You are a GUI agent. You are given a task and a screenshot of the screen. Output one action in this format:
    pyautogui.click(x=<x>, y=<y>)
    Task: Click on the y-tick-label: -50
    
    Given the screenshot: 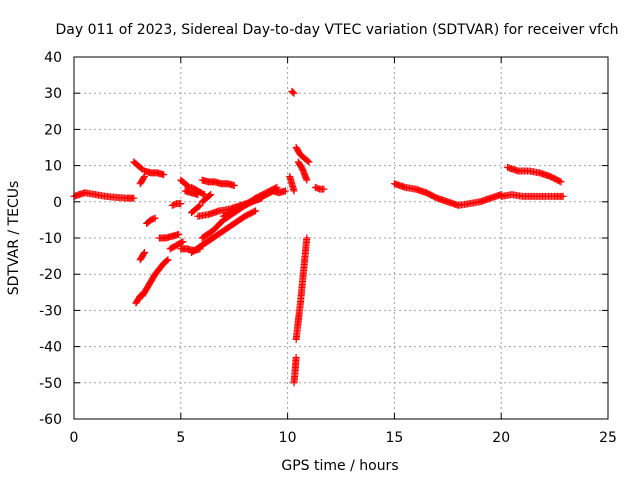 What is the action you would take?
    pyautogui.click(x=50, y=384)
    